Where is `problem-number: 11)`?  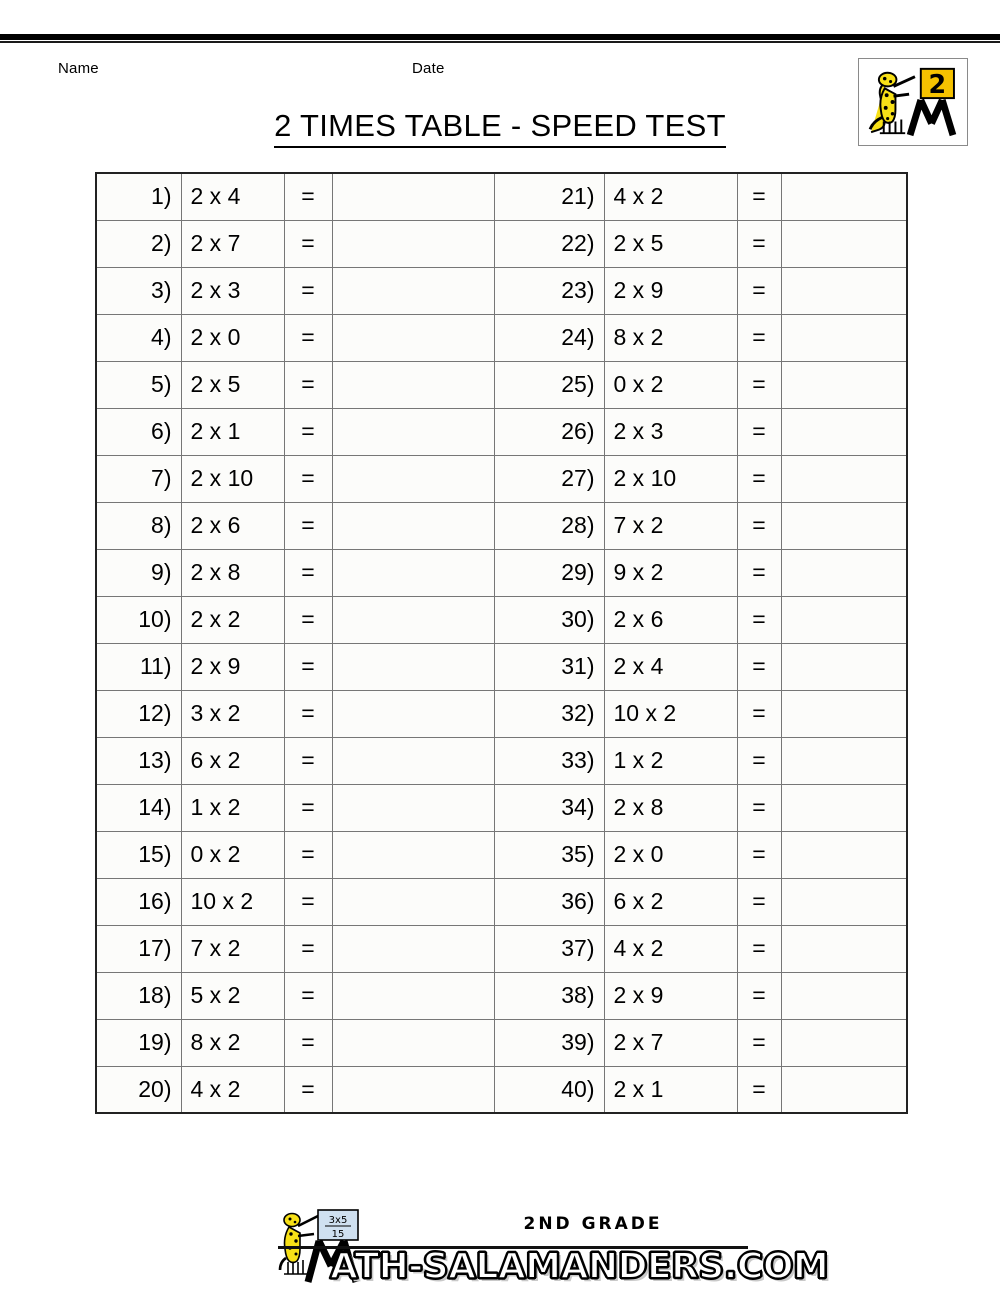
problem-number: 11) is located at coordinates (138, 666).